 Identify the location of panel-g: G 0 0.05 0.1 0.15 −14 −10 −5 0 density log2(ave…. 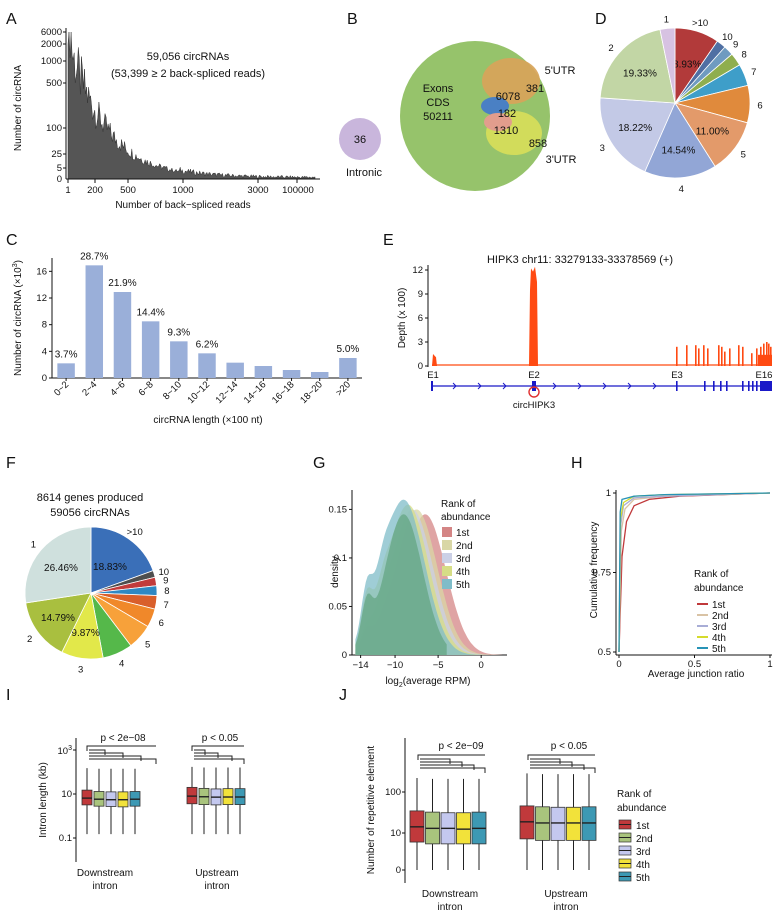
(410, 572).